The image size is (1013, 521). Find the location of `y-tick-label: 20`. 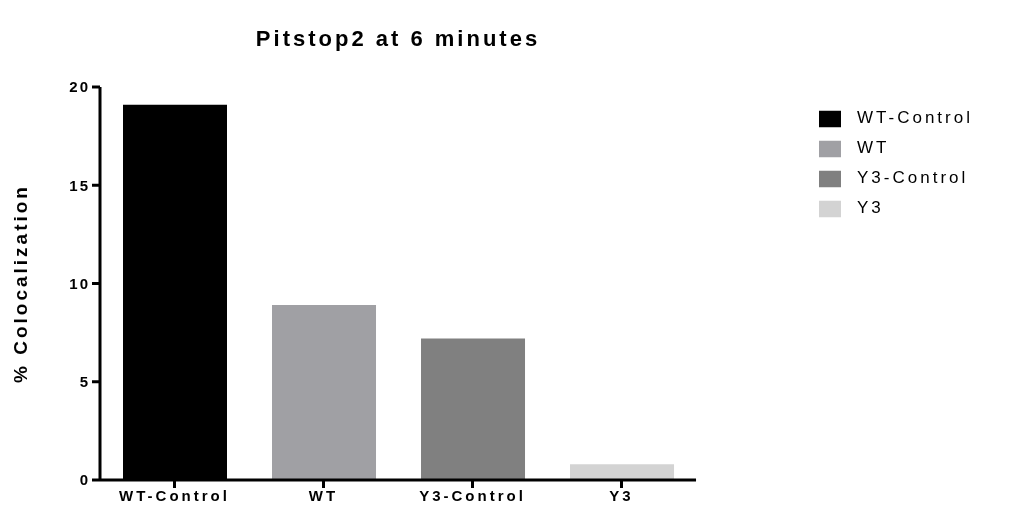

y-tick-label: 20 is located at coordinates (79, 87).